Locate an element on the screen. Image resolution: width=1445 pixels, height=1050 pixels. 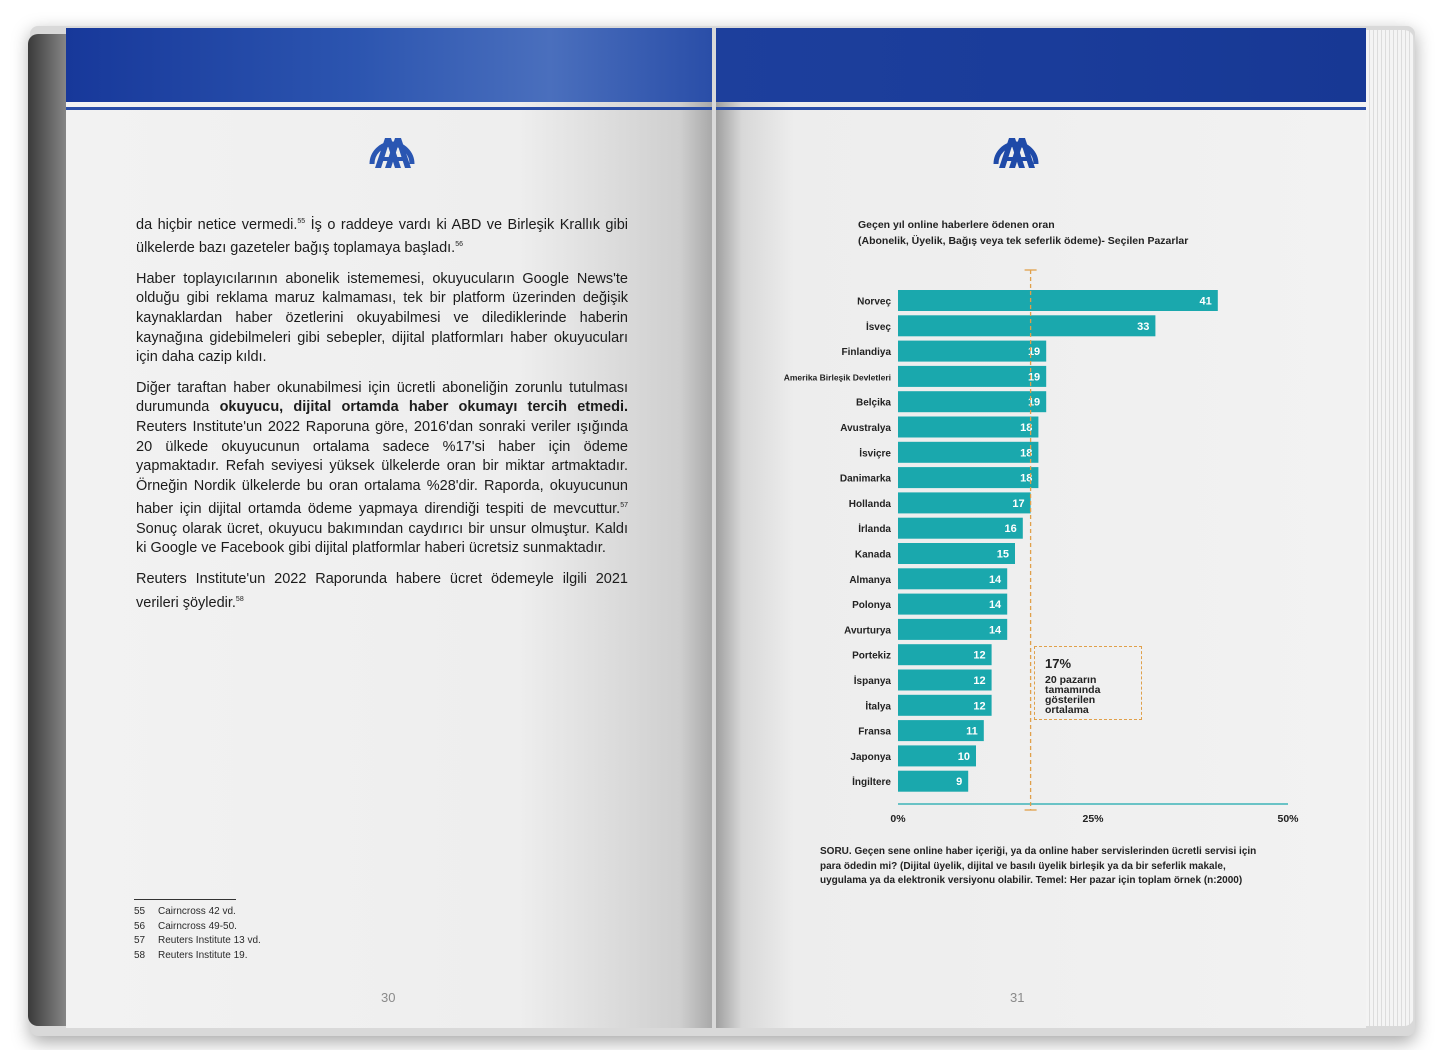
x-tick-label: 50% is located at coordinates (1288, 819).